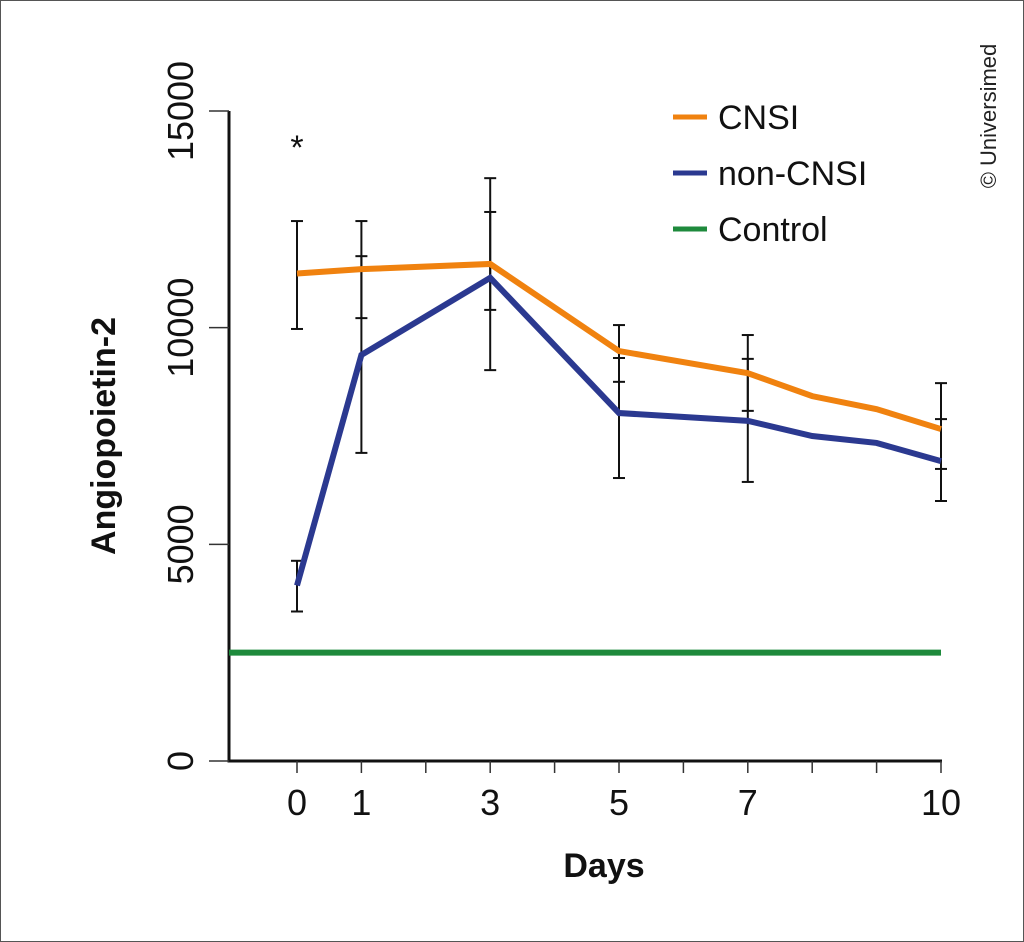 The image size is (1024, 942). What do you see at coordinates (180, 328) in the screenshot?
I see `y-tick-label: 10000` at bounding box center [180, 328].